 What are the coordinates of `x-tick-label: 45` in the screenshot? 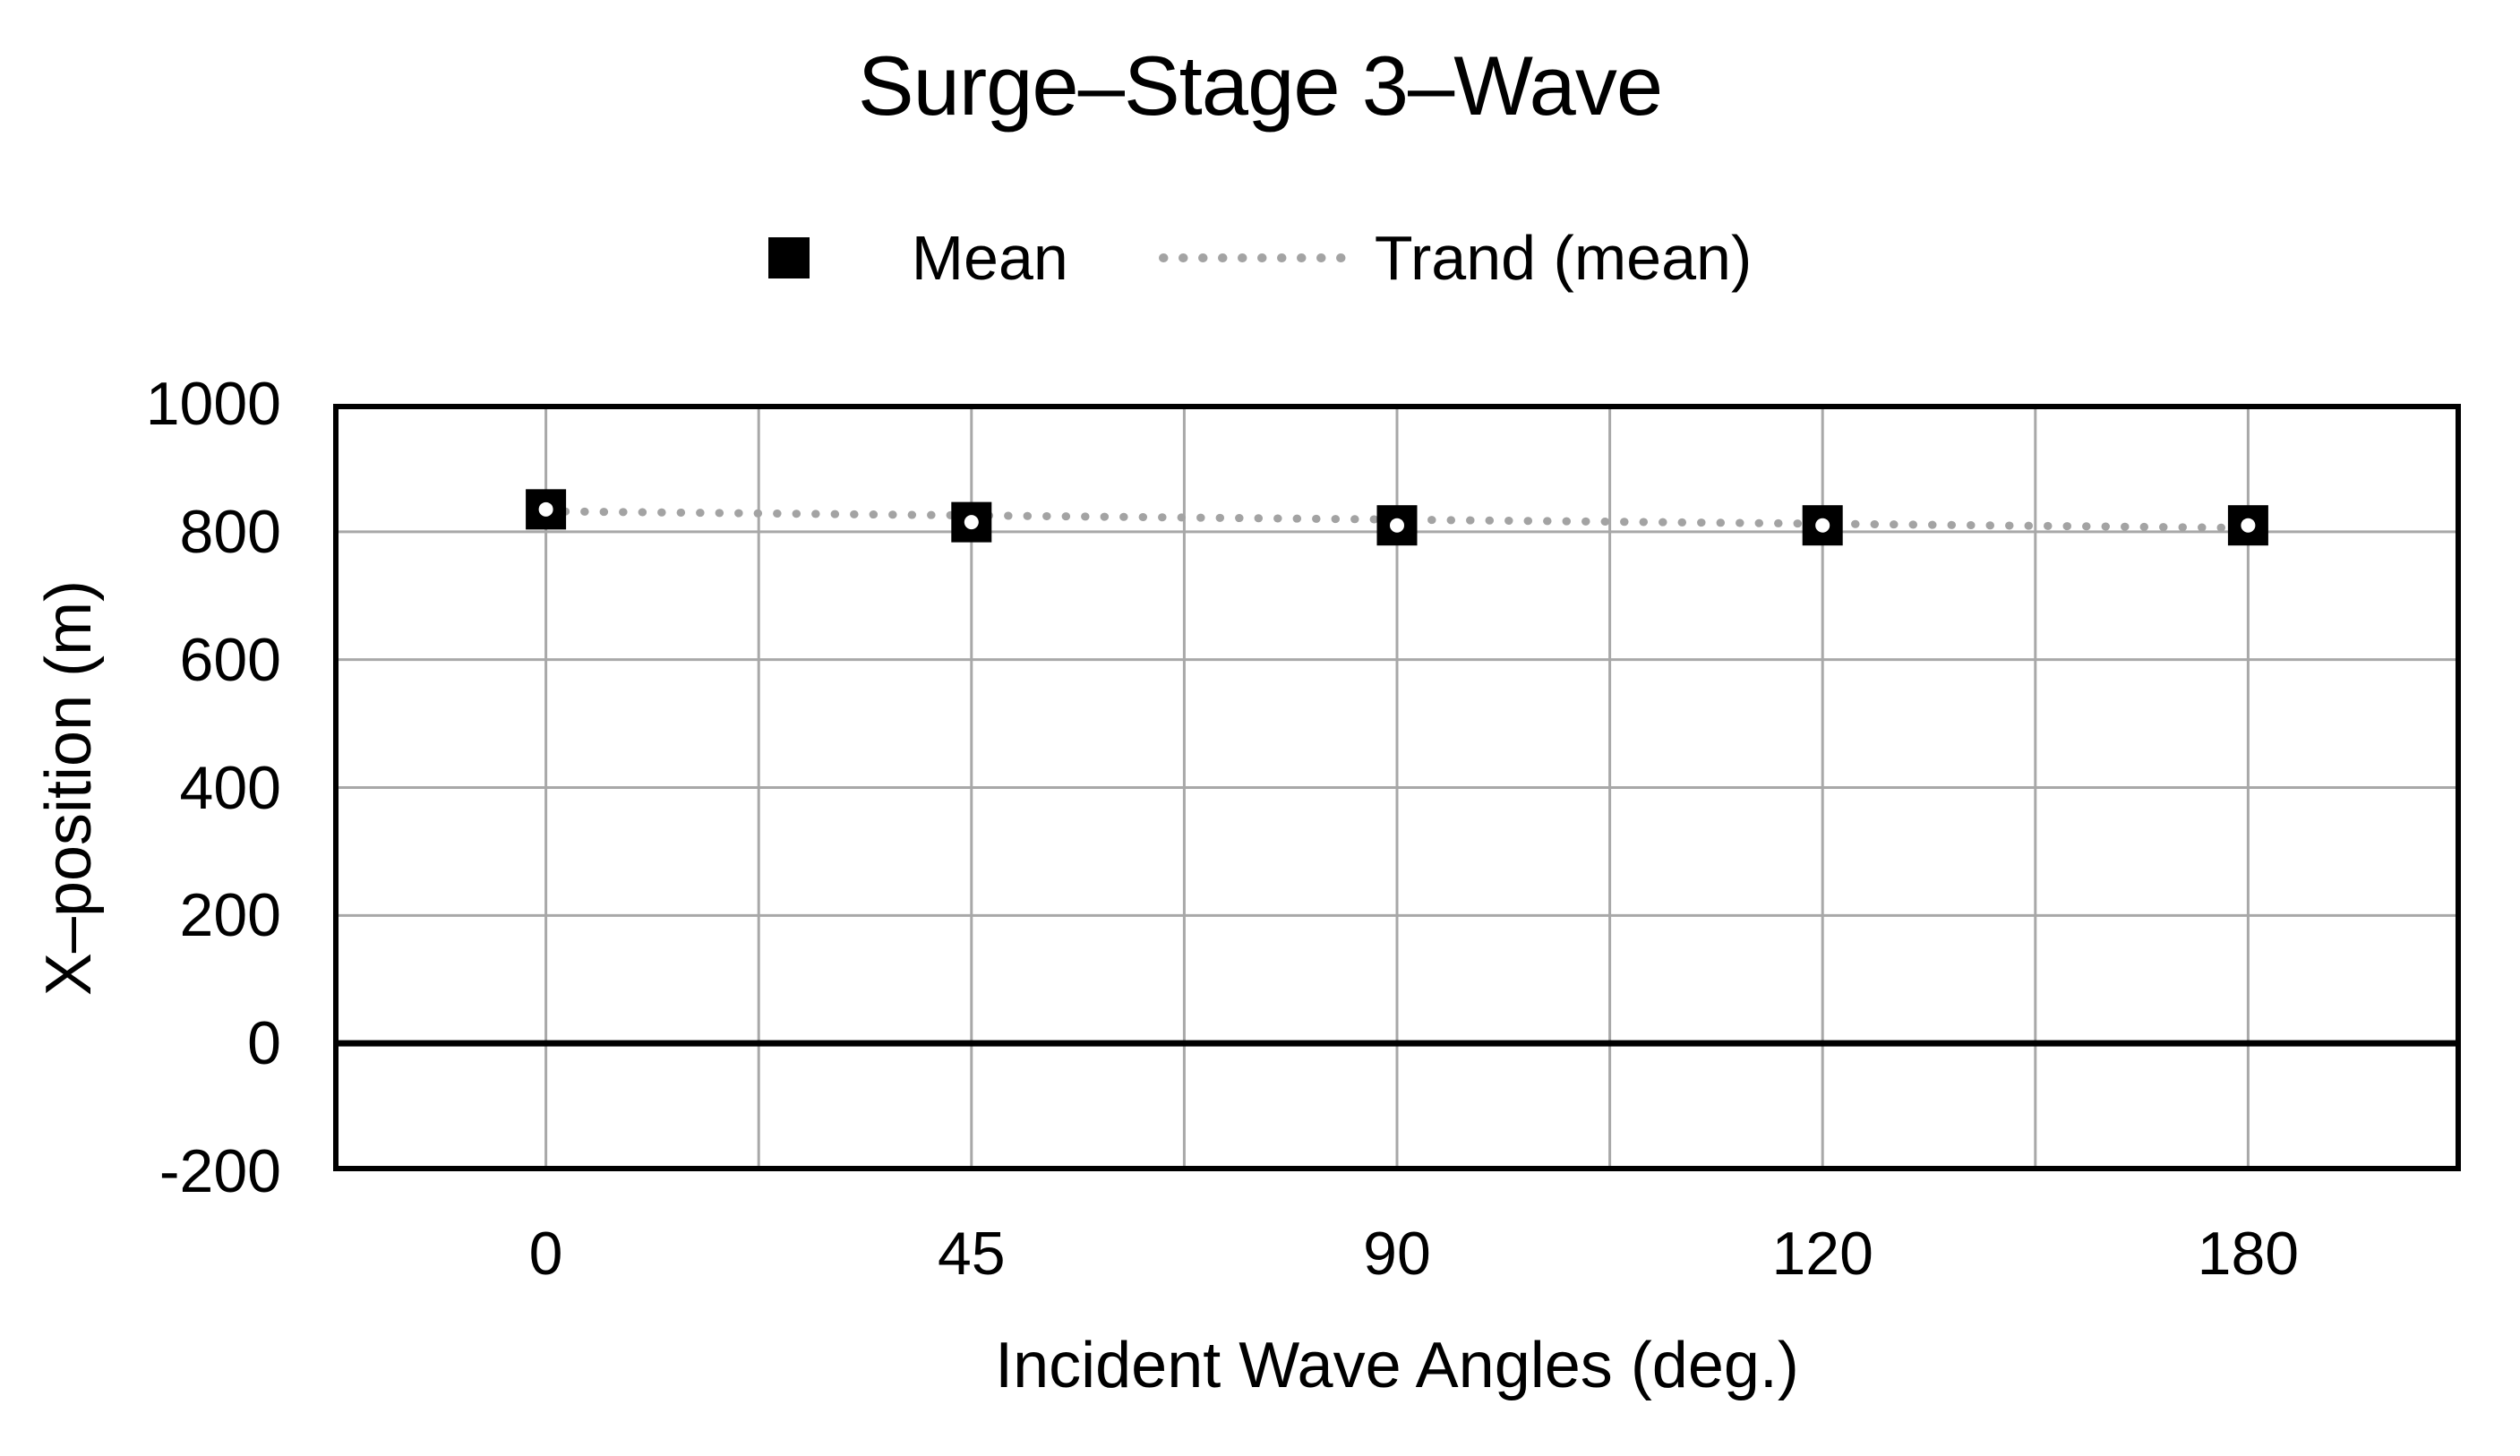 It's located at (972, 1254).